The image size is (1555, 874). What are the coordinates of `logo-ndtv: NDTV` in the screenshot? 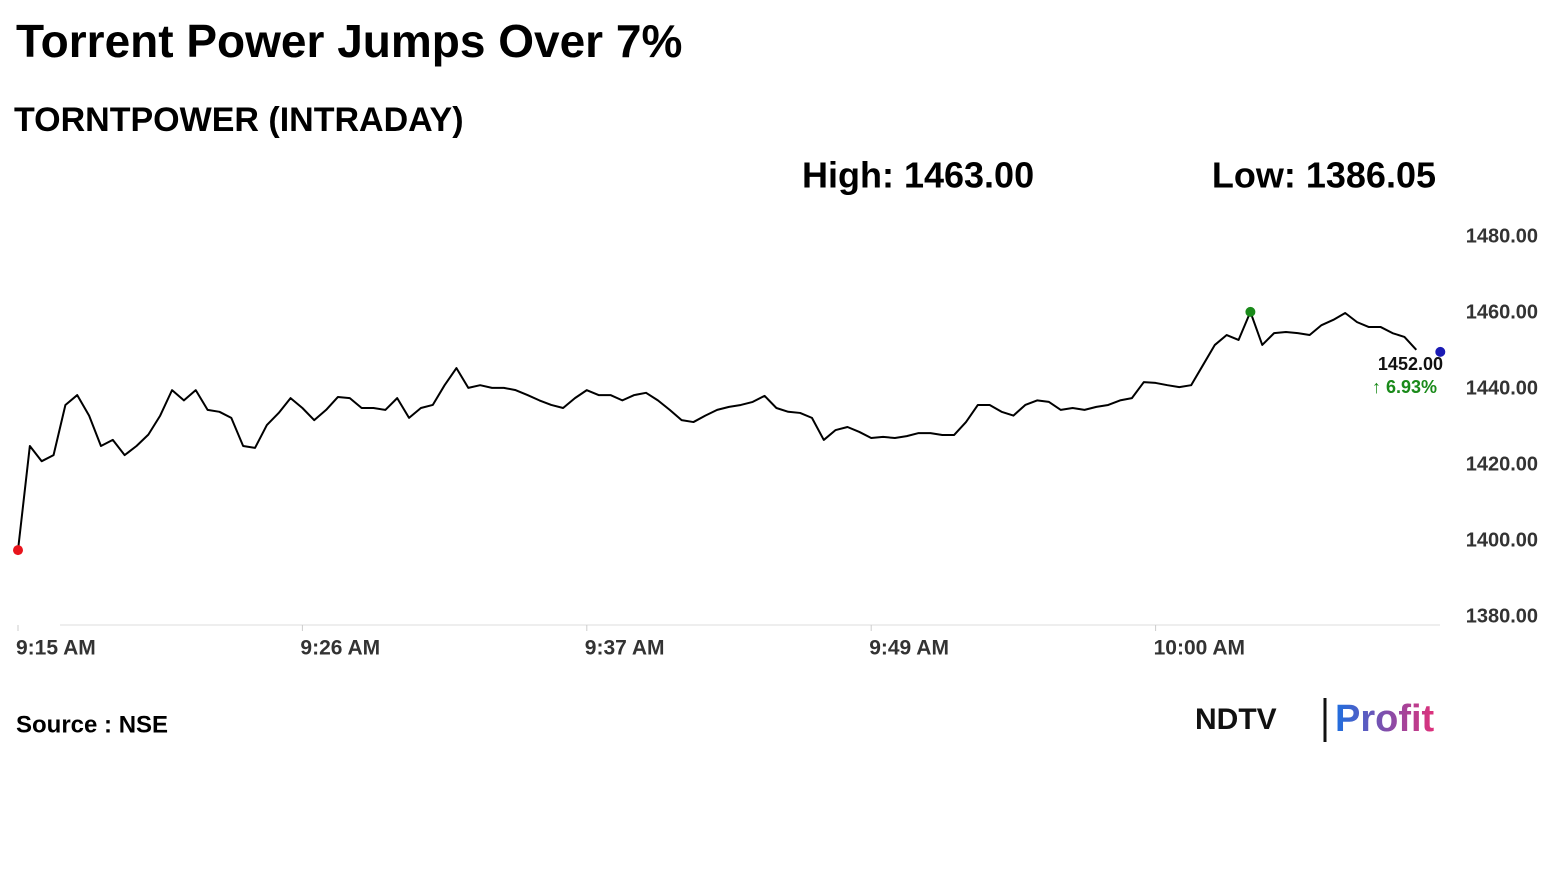 It's located at (1236, 719).